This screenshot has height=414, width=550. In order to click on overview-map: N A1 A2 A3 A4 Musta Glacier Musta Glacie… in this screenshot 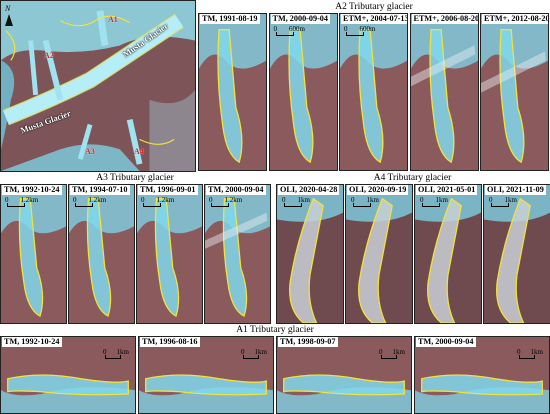, I will do `click(98, 86)`.